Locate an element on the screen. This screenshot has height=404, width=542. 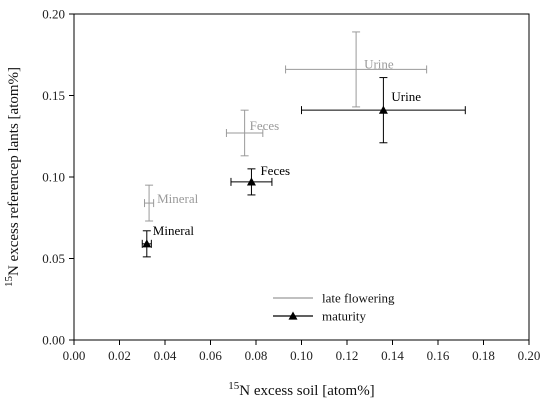
x-axis-title: 15N excess soil [atom%] is located at coordinates (301, 389).